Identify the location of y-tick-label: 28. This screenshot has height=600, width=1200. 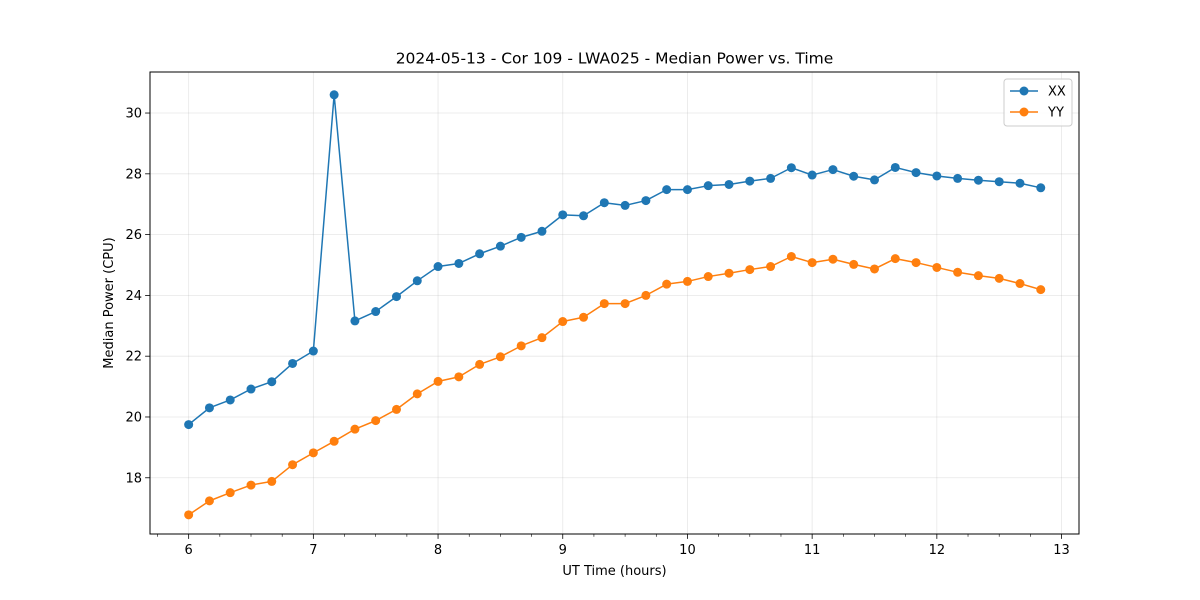
(133, 174).